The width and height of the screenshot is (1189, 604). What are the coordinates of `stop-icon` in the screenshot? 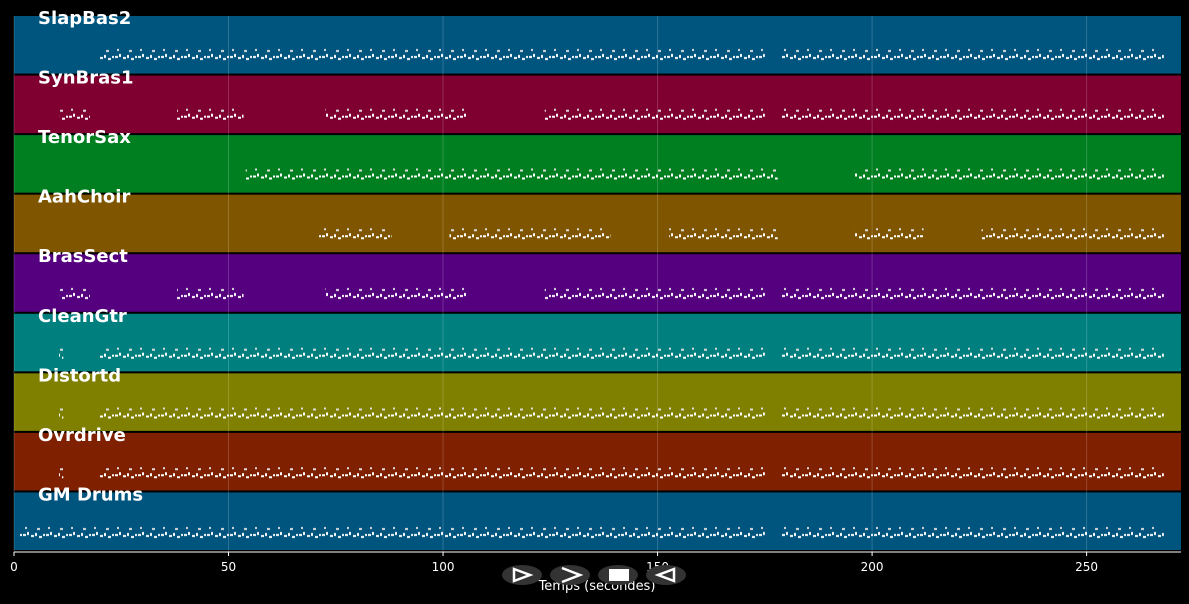 It's located at (619, 575).